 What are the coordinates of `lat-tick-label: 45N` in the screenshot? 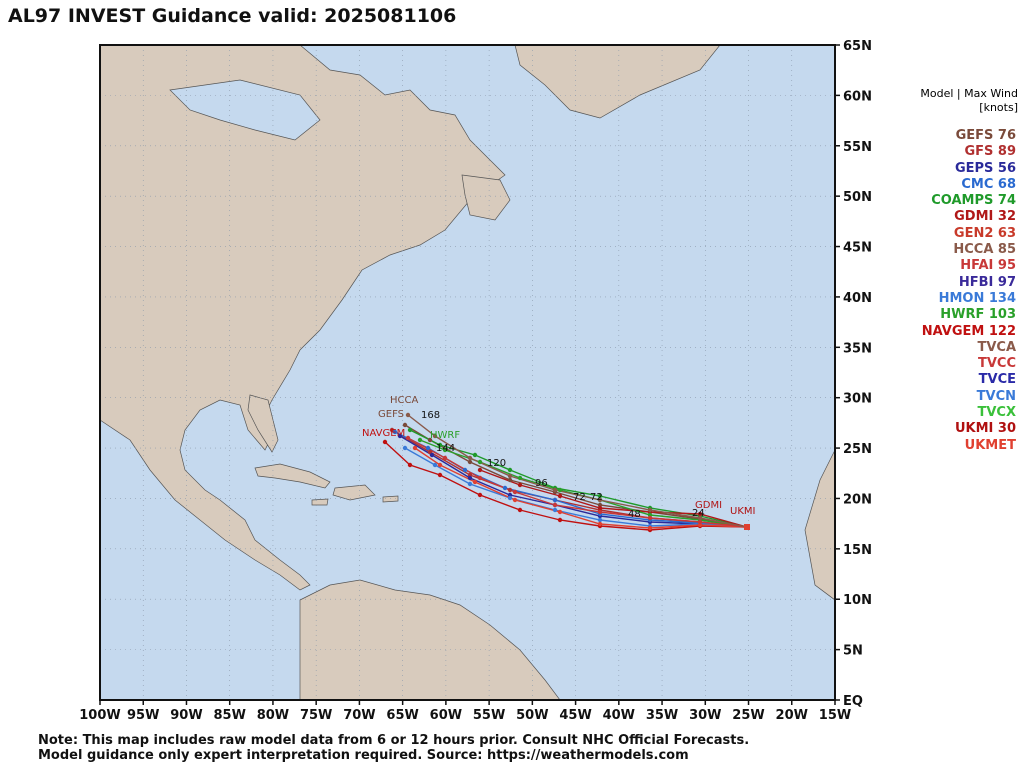 It's located at (857, 248).